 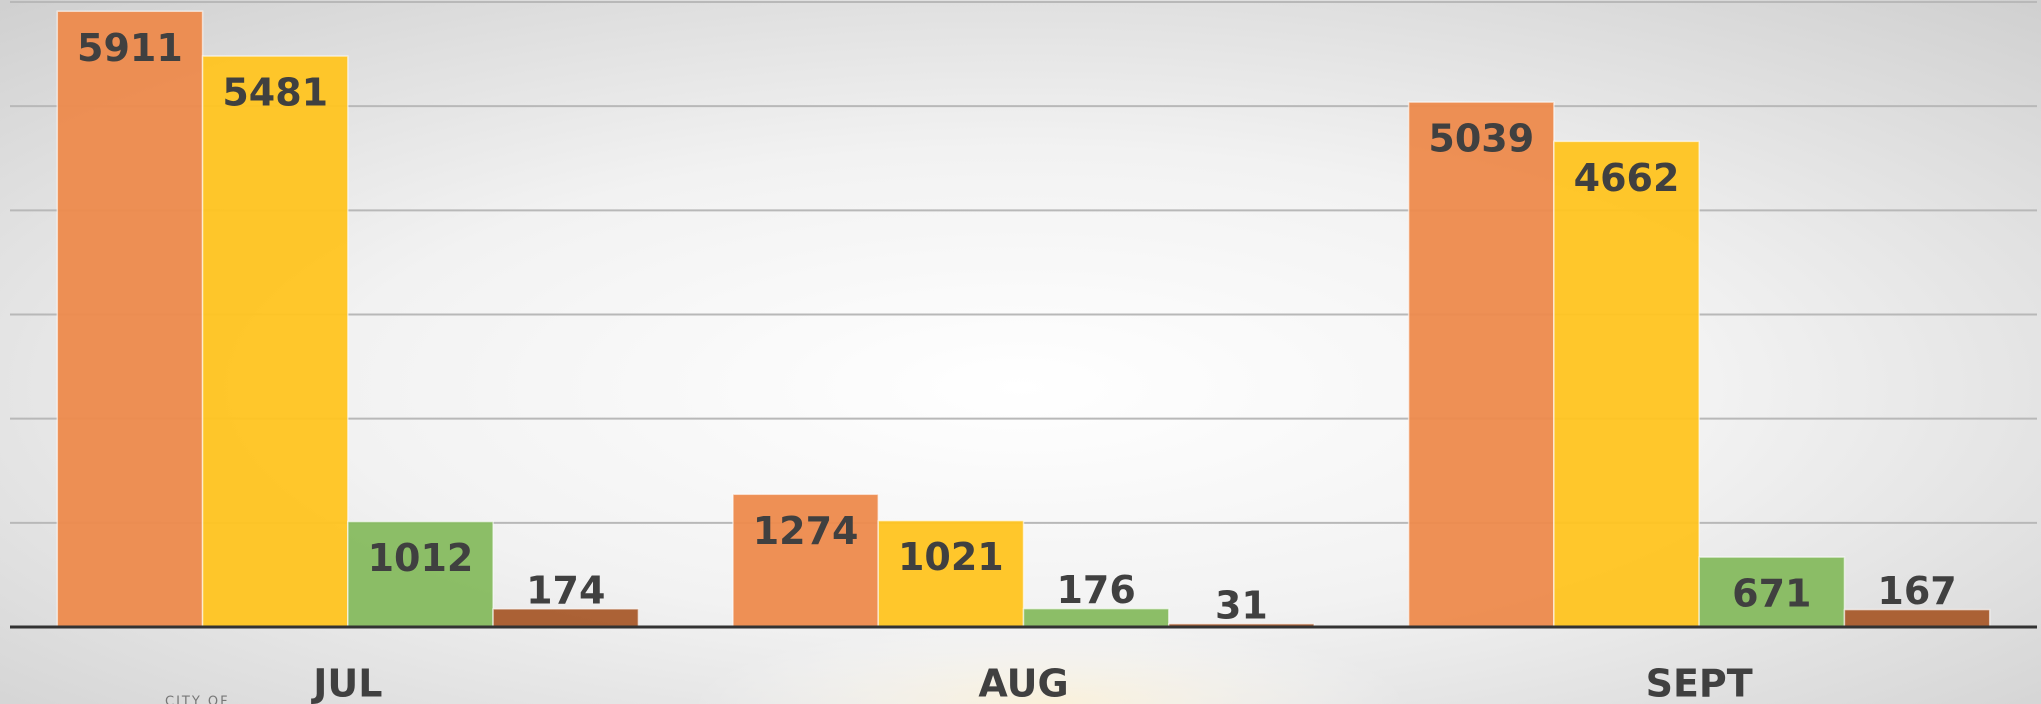 I want to click on data-label: 4662, so click(x=1627, y=178).